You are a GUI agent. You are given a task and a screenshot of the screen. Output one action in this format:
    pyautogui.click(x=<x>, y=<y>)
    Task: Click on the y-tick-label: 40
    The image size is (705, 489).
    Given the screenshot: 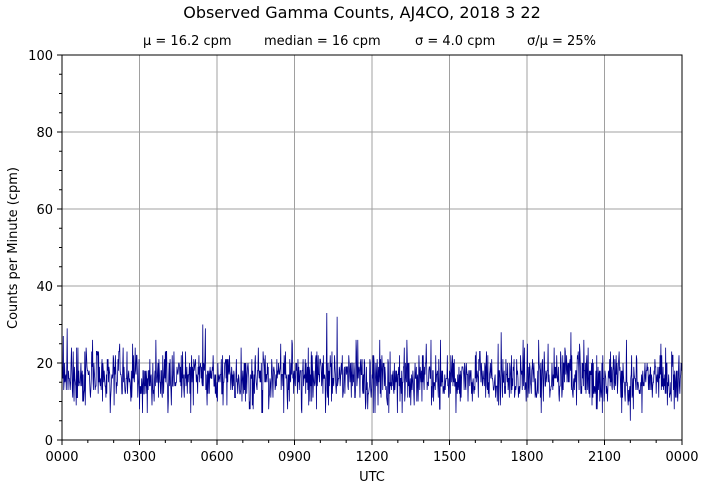 What is the action you would take?
    pyautogui.click(x=44, y=287)
    